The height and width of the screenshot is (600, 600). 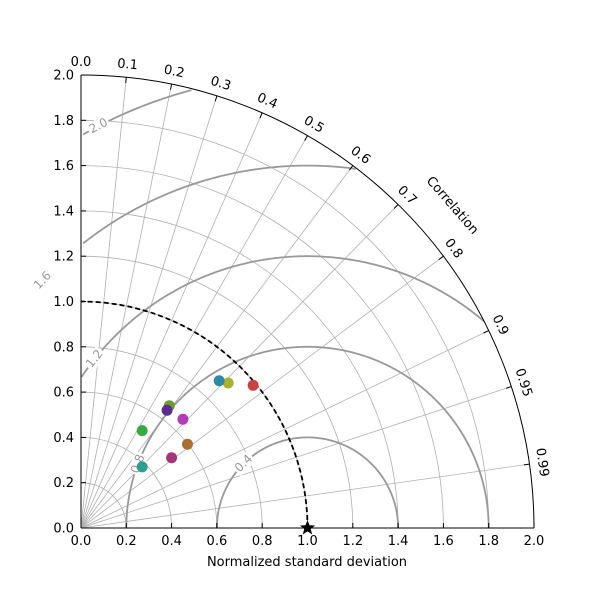 What do you see at coordinates (81, 62) in the screenshot?
I see `corr-tick-label: 0.0` at bounding box center [81, 62].